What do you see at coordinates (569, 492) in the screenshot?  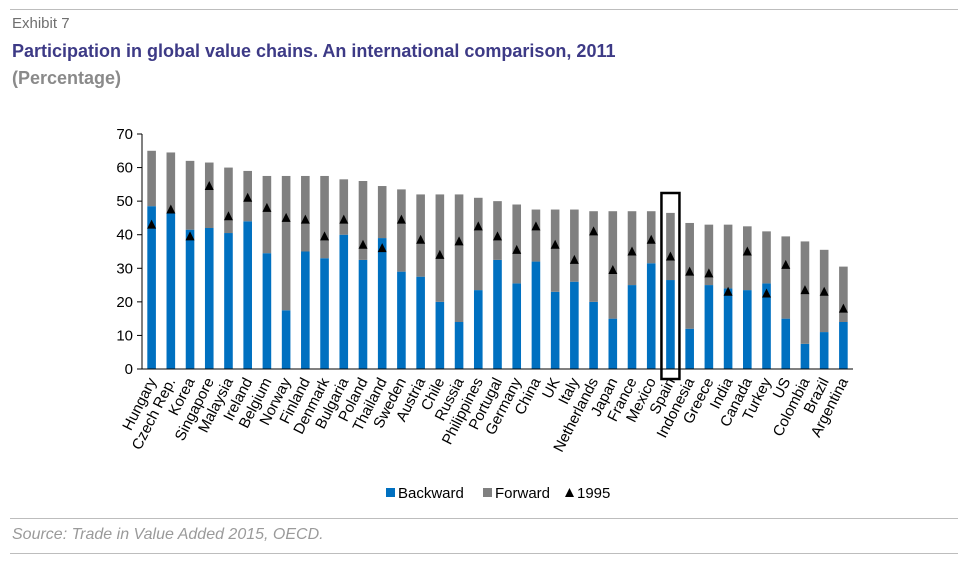 I see `legend-swatch-1995` at bounding box center [569, 492].